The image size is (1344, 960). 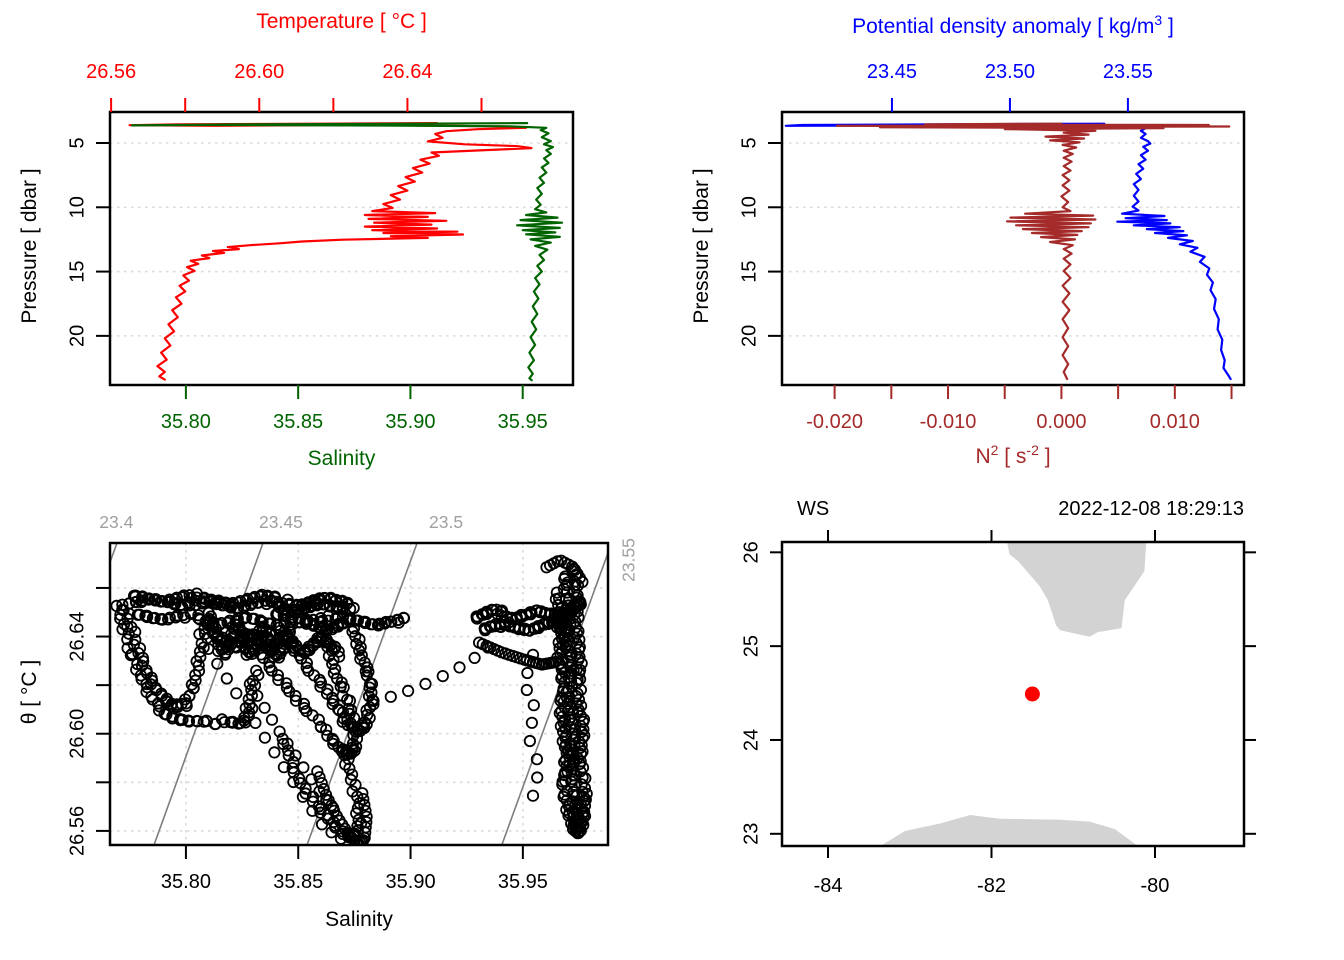 I want to click on panel-frame, so click(x=359, y=694).